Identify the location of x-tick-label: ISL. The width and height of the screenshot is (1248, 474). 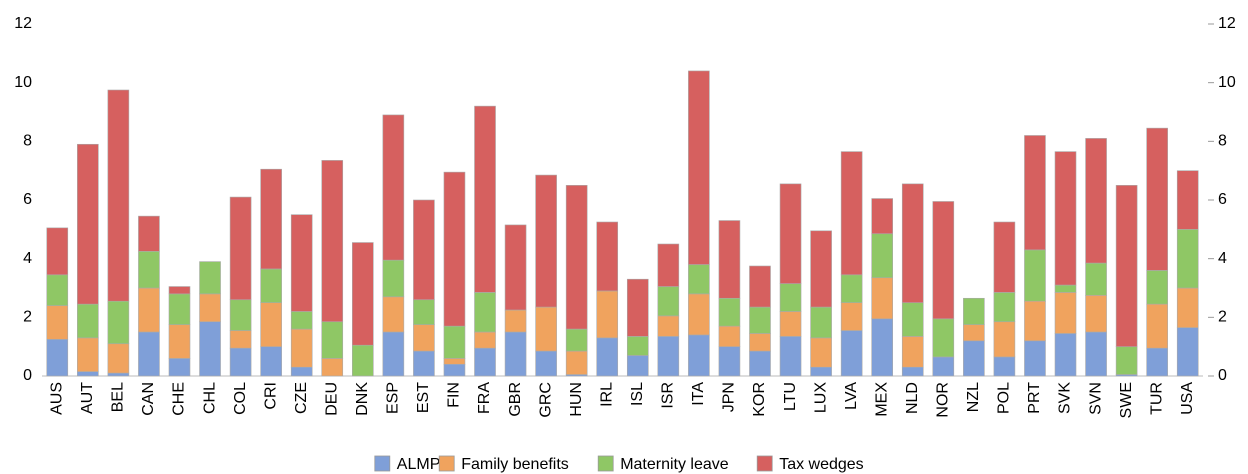
(637, 394).